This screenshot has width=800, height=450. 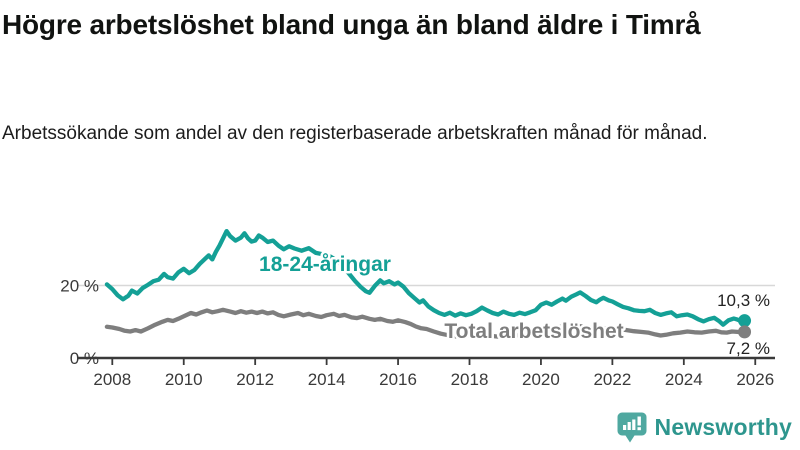 I want to click on newsworthy-logo: Newsworthy, so click(x=704, y=427).